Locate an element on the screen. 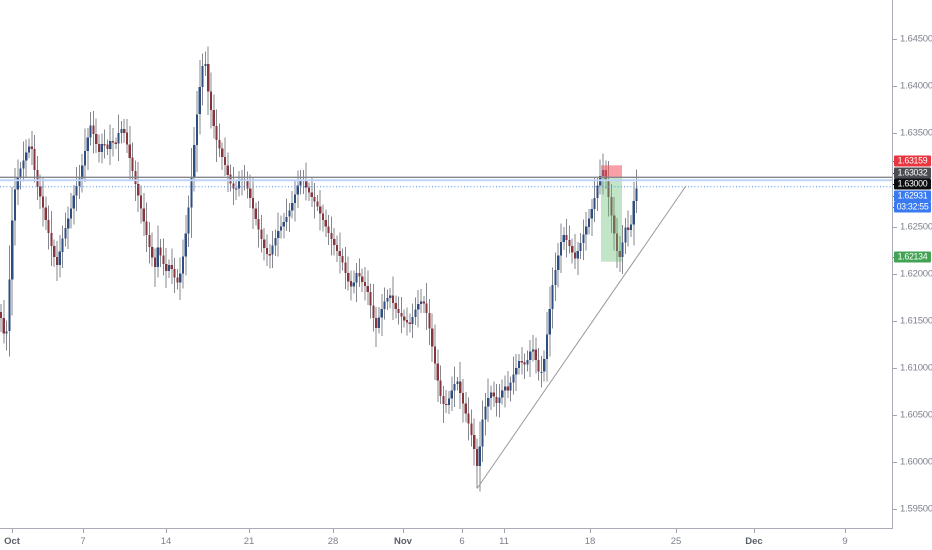 Image resolution: width=932 pixels, height=550 pixels. price-tick-label: 1.60500 is located at coordinates (916, 415).